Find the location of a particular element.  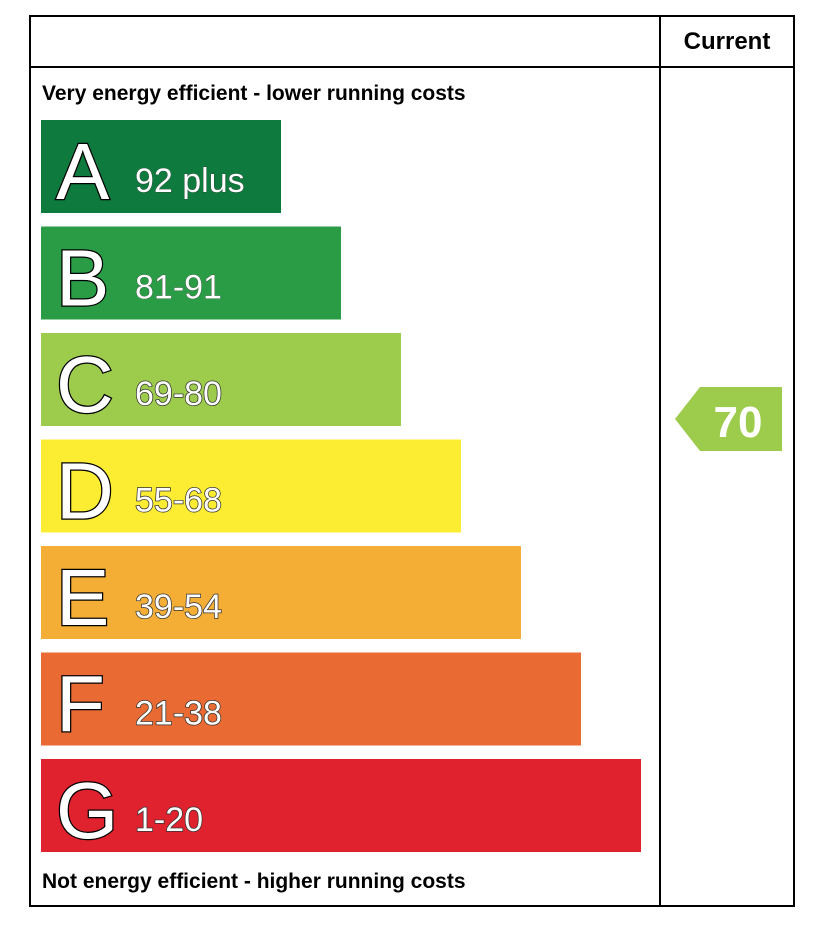

band-letter: E is located at coordinates (82, 597).